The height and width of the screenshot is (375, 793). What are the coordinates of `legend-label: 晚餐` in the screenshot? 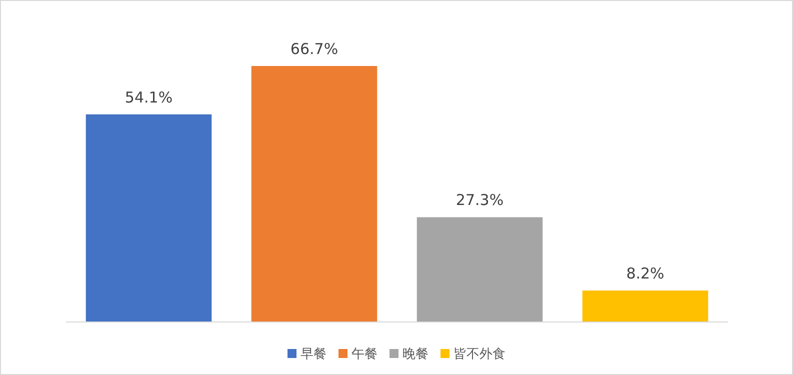 It's located at (415, 354).